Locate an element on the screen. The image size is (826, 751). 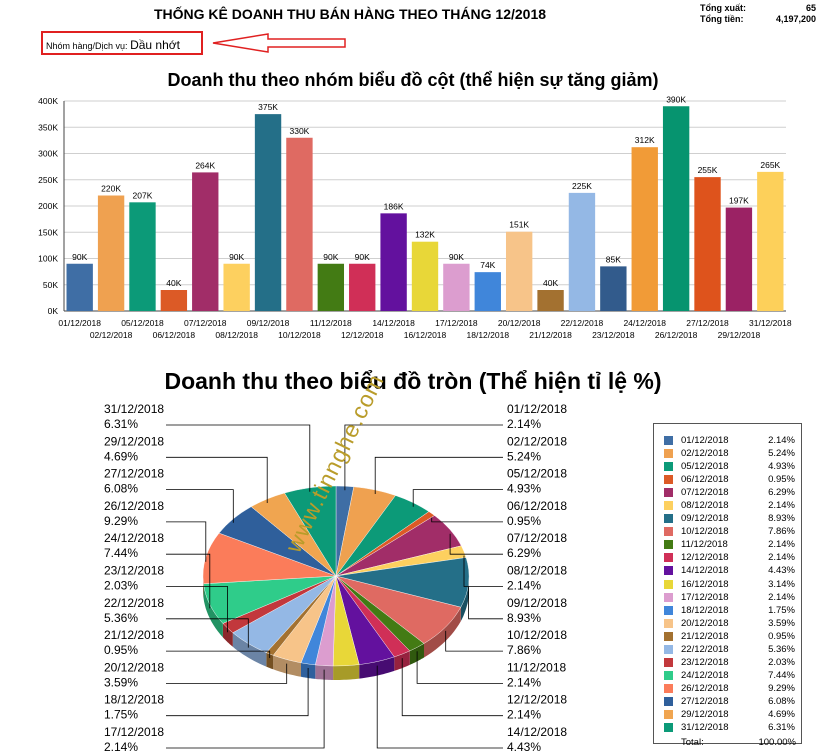
legend-label: 27/12/2018 is located at coordinates (705, 701).